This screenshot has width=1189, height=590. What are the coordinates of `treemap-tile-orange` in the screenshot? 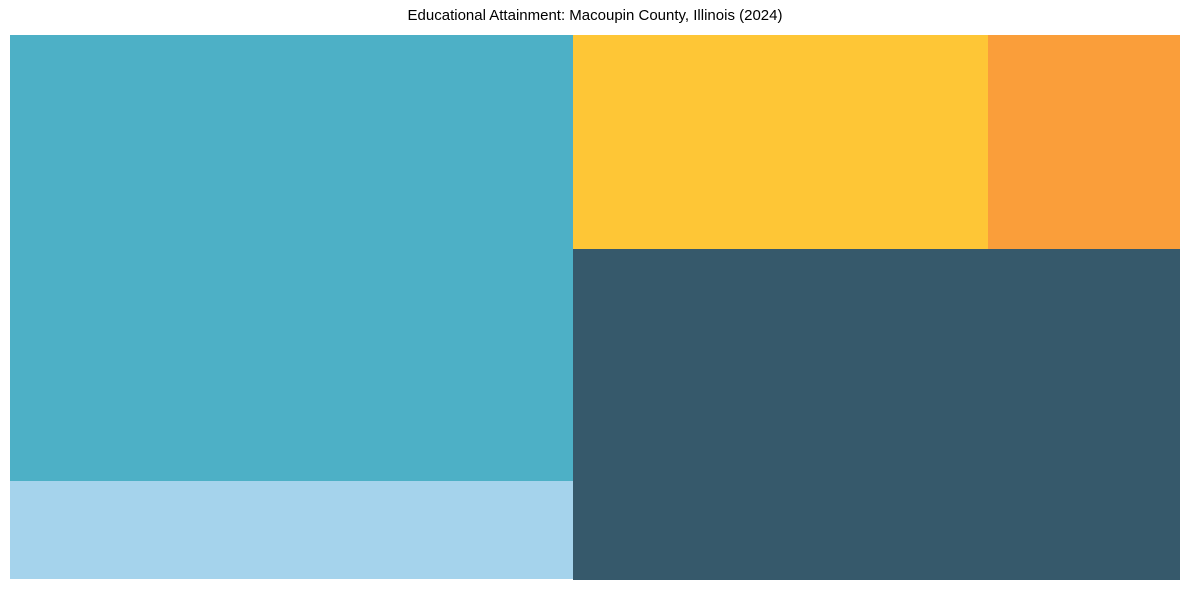 It's located at (1084, 142).